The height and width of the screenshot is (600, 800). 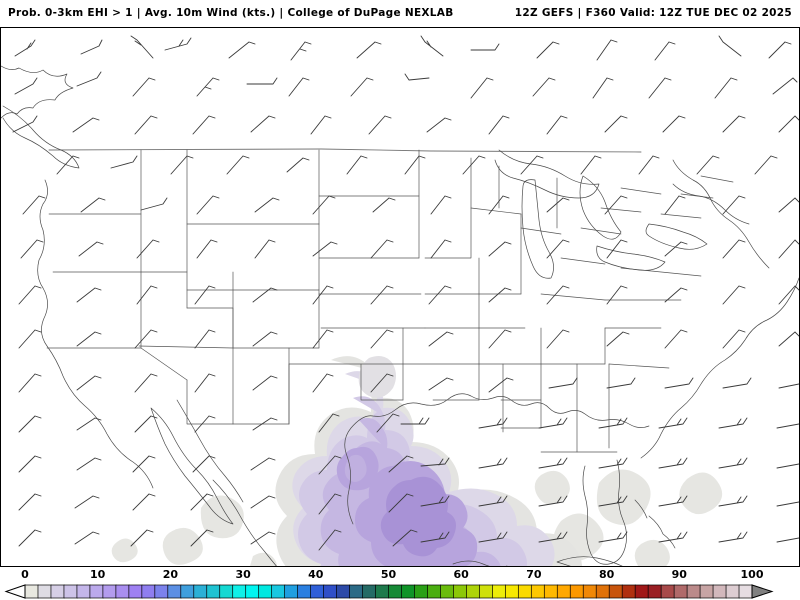 What do you see at coordinates (355, 468) in the screenshot?
I see `contour-band-west-lobe` at bounding box center [355, 468].